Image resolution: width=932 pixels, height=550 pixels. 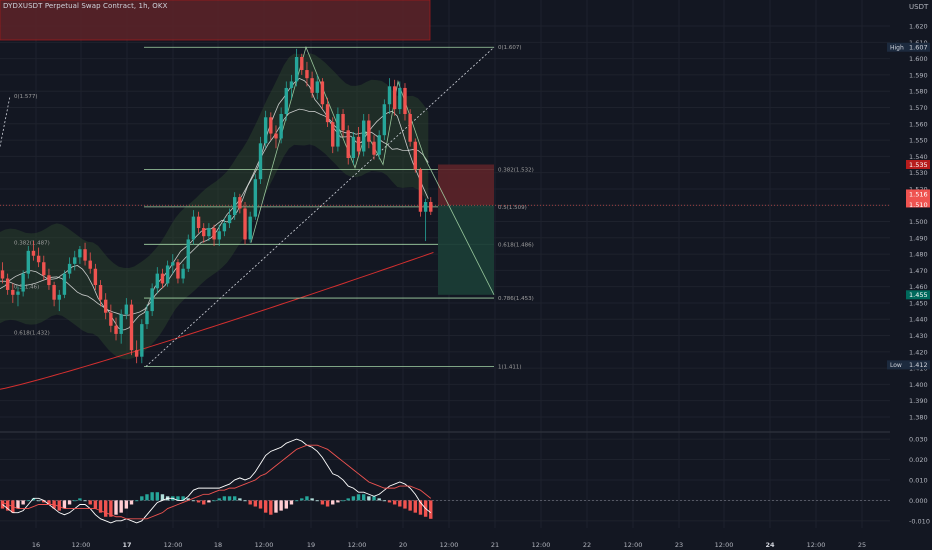 What do you see at coordinates (516, 170) in the screenshot?
I see `fib-level-label: 0.382(1.532)` at bounding box center [516, 170].